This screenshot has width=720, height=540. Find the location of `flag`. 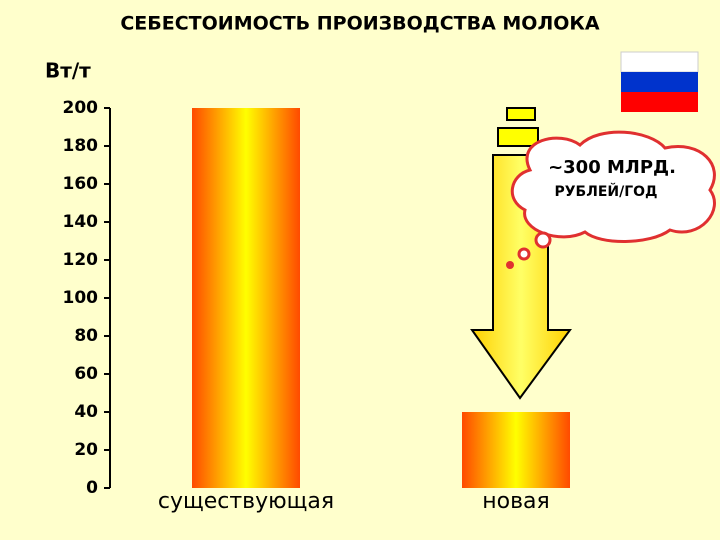

flag is located at coordinates (659, 81).